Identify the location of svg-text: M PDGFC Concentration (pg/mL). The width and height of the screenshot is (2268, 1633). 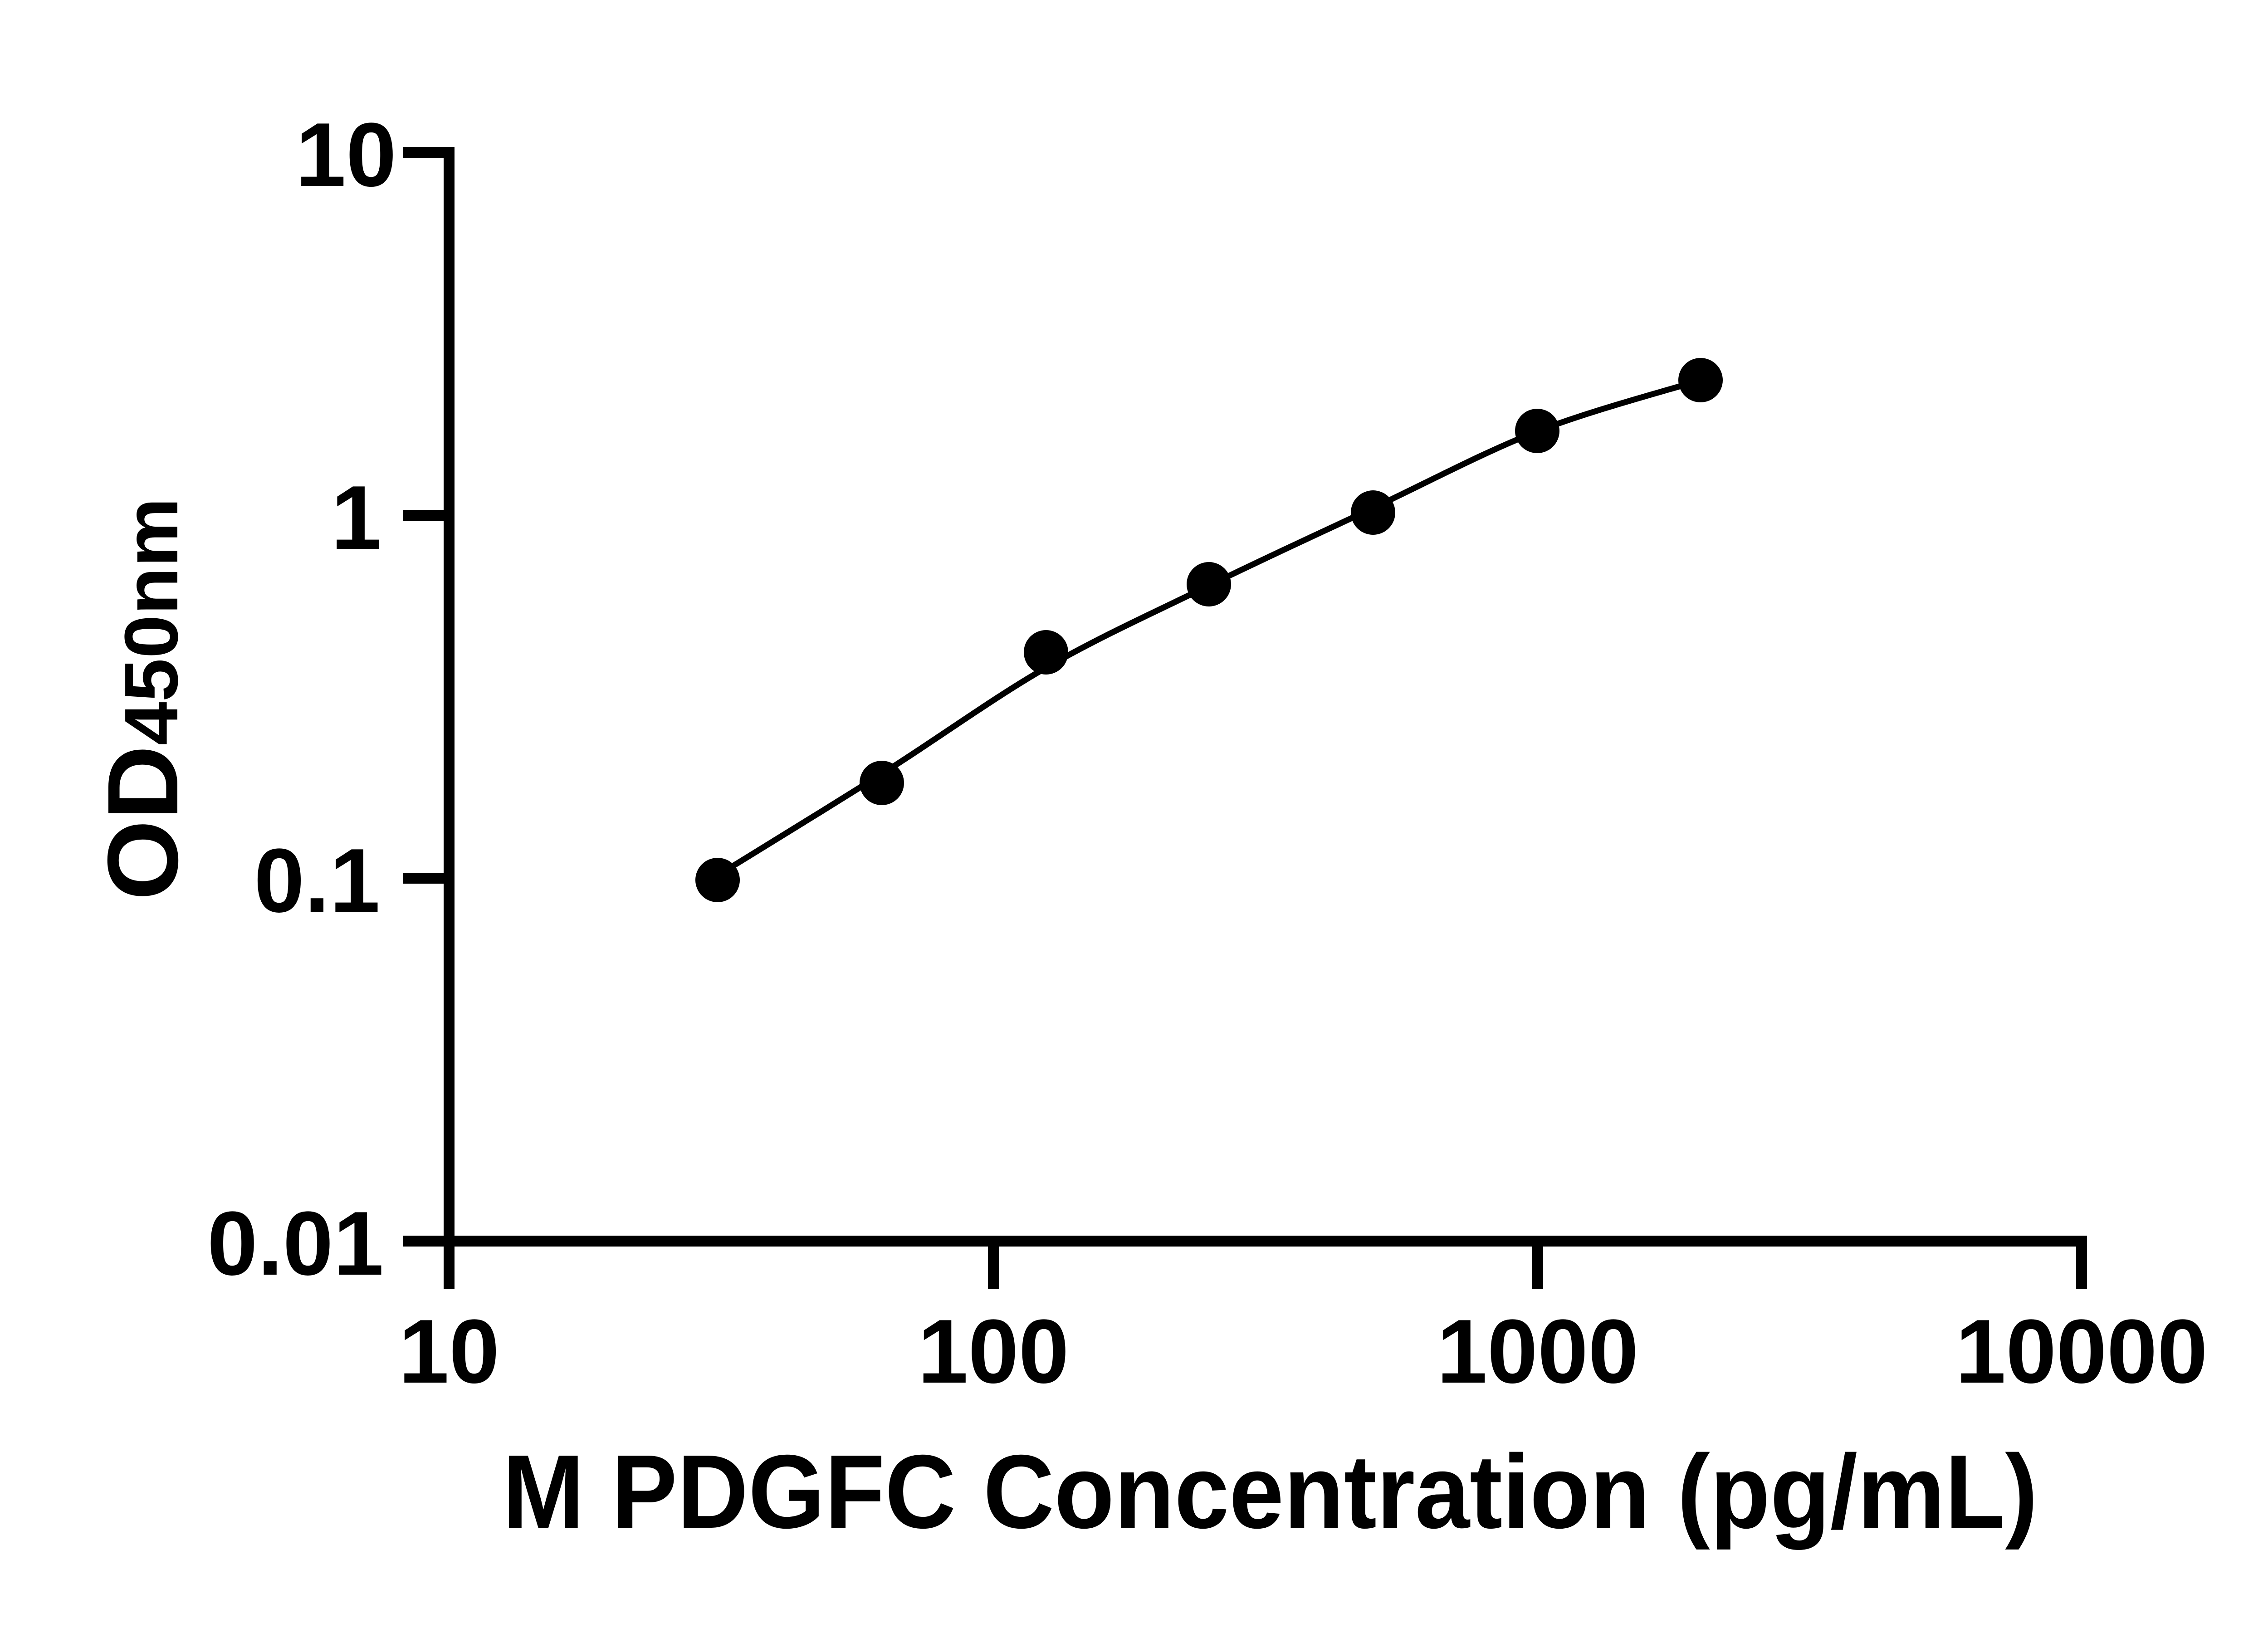
(1270, 1491).